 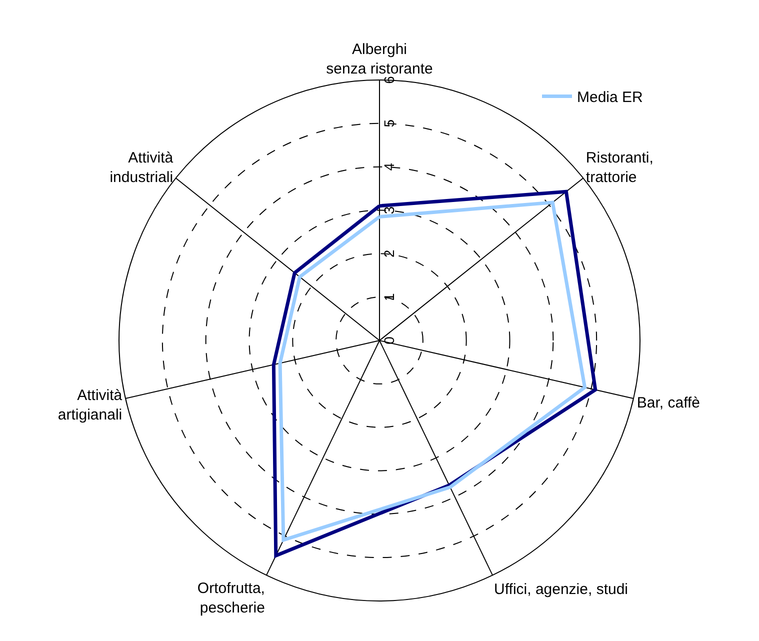 What do you see at coordinates (389, 296) in the screenshot?
I see `y-tick-label: 1` at bounding box center [389, 296].